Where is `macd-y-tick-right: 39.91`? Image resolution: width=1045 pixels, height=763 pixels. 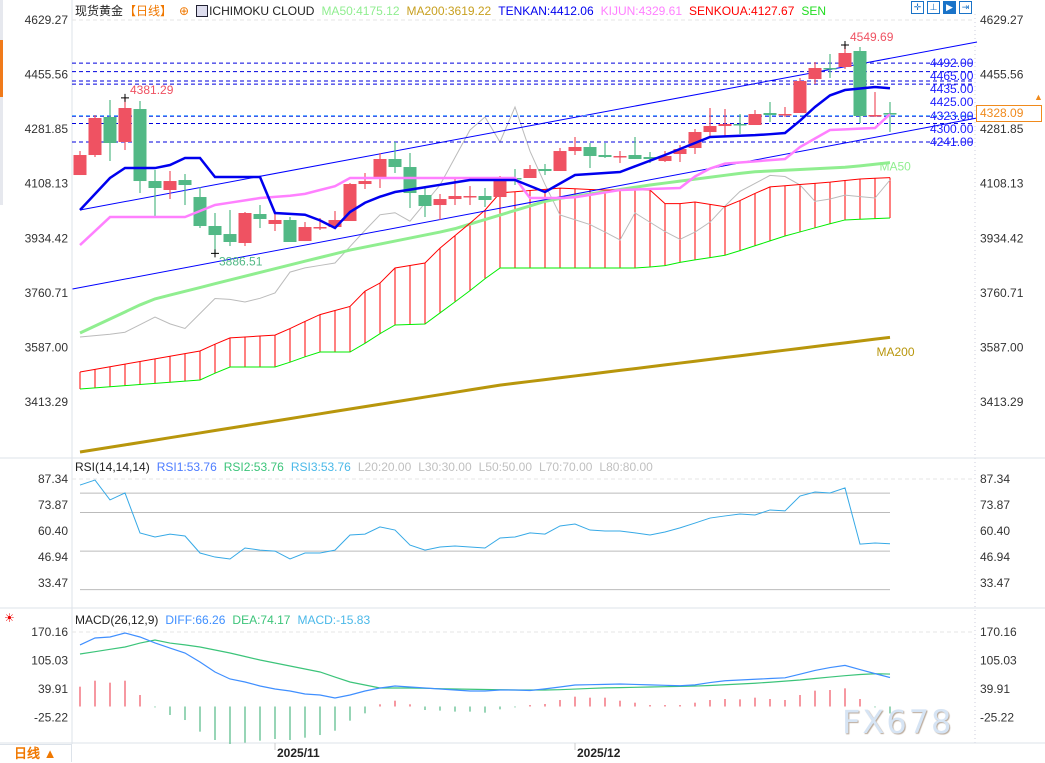 macd-y-tick-right: 39.91 is located at coordinates (995, 689).